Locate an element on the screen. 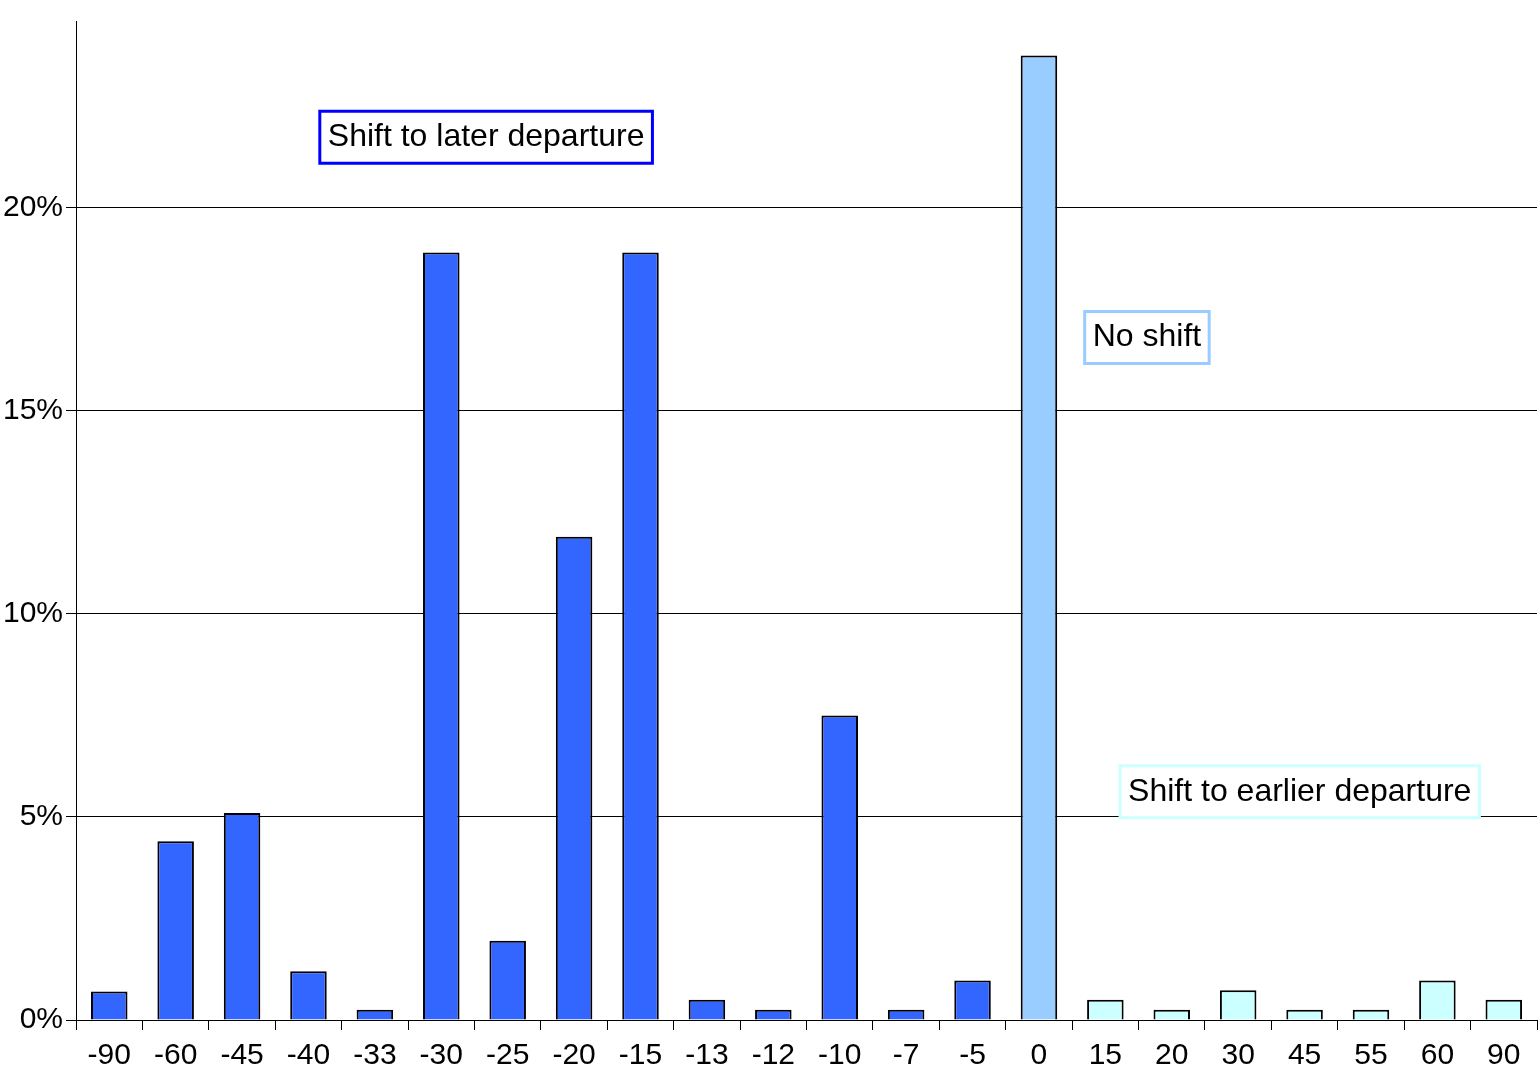 Image resolution: width=1539 pixels, height=1082 pixels. x-tick-label: -33 is located at coordinates (375, 1054).